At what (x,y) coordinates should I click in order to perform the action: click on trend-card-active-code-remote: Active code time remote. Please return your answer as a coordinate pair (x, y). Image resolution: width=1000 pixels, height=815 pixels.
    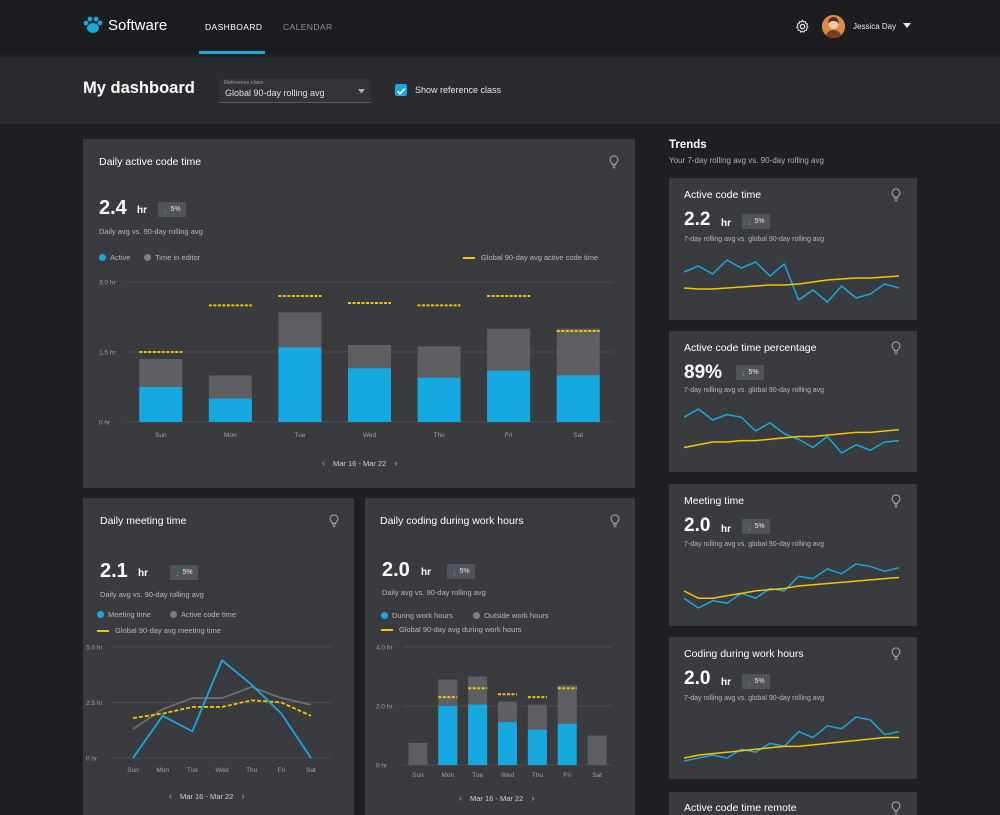
    Looking at the image, I should click on (793, 803).